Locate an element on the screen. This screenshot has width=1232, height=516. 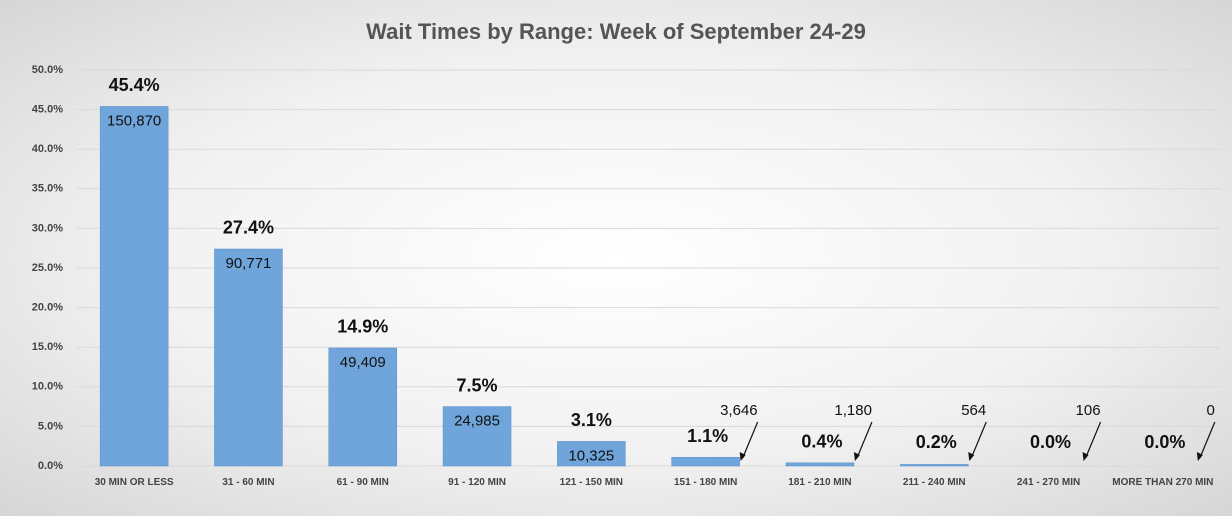
y-tick-label: 20.0% is located at coordinates (47, 308).